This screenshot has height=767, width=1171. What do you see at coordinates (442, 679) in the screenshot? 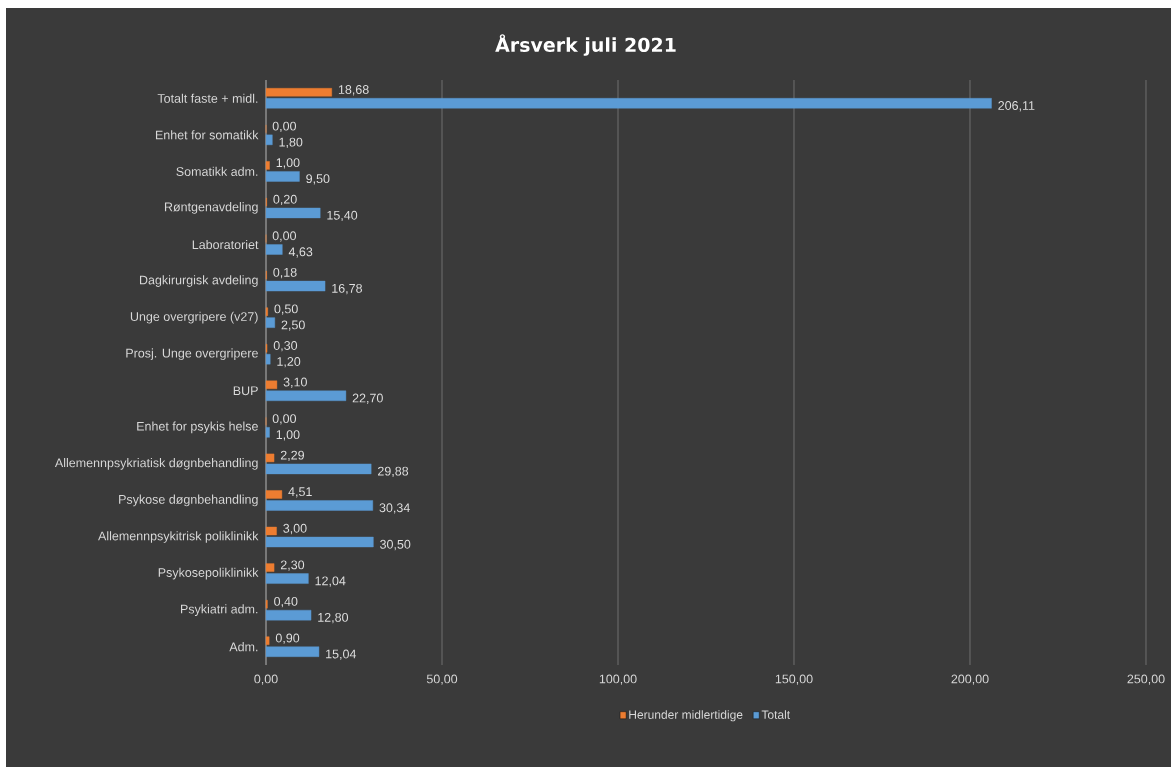
I see `x-tick-label: 50,00` at bounding box center [442, 679].